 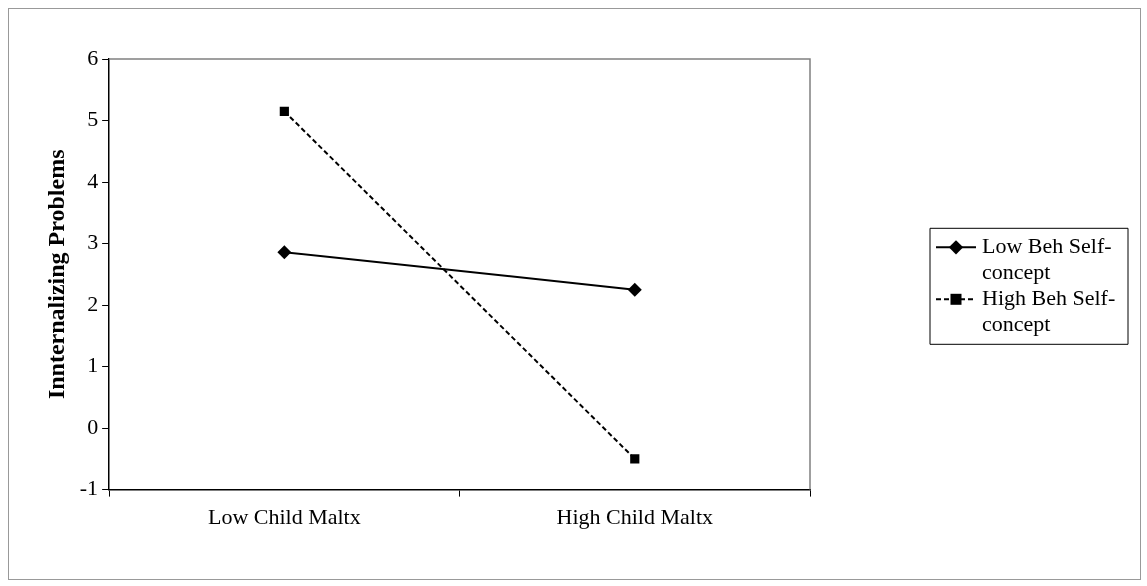 I want to click on y-tick-label: -1, so click(x=89, y=488).